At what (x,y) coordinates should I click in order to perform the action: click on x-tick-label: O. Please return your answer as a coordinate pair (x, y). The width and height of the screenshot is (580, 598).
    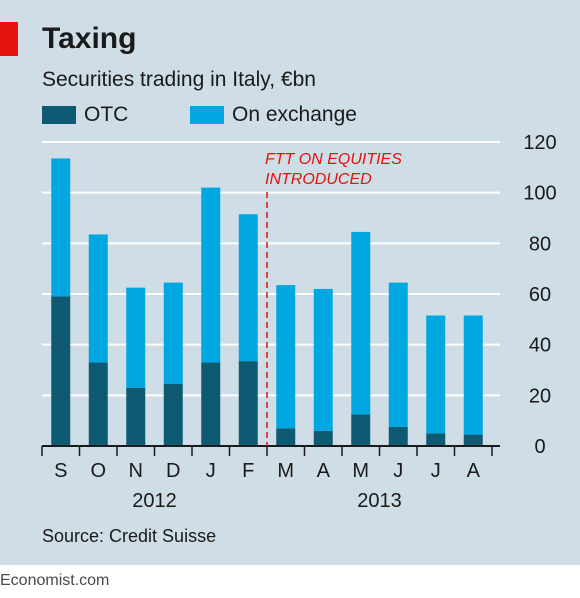
    Looking at the image, I should click on (98, 471).